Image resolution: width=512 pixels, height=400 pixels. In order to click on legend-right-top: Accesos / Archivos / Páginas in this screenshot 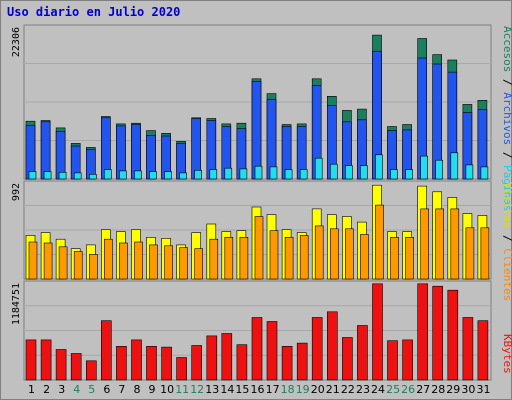, I will do `click(506, 118)`.